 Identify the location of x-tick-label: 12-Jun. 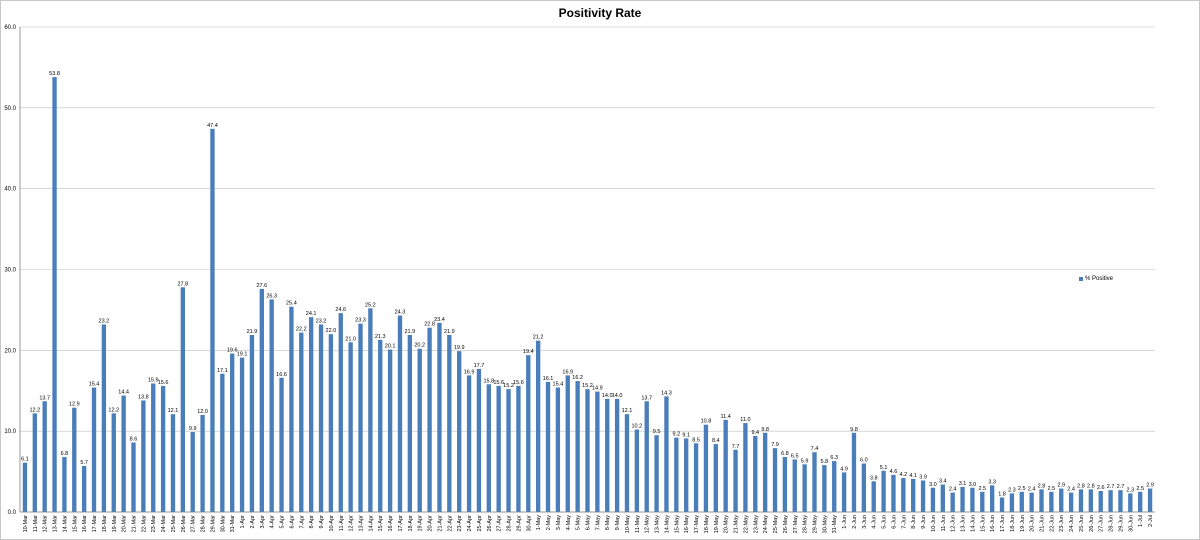
(954, 523).